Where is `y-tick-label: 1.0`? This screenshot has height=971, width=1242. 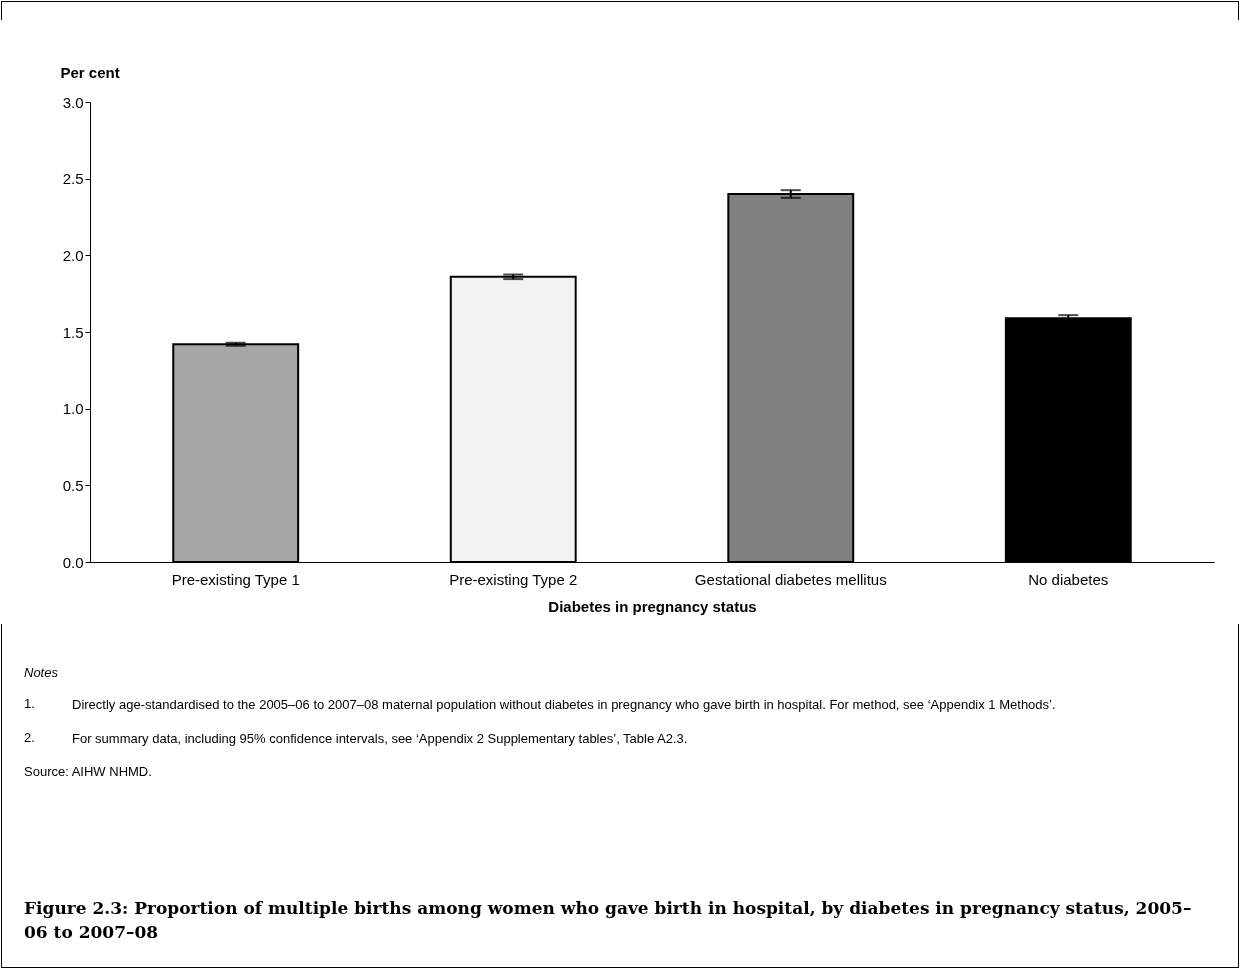
y-tick-label: 1.0 is located at coordinates (73, 409).